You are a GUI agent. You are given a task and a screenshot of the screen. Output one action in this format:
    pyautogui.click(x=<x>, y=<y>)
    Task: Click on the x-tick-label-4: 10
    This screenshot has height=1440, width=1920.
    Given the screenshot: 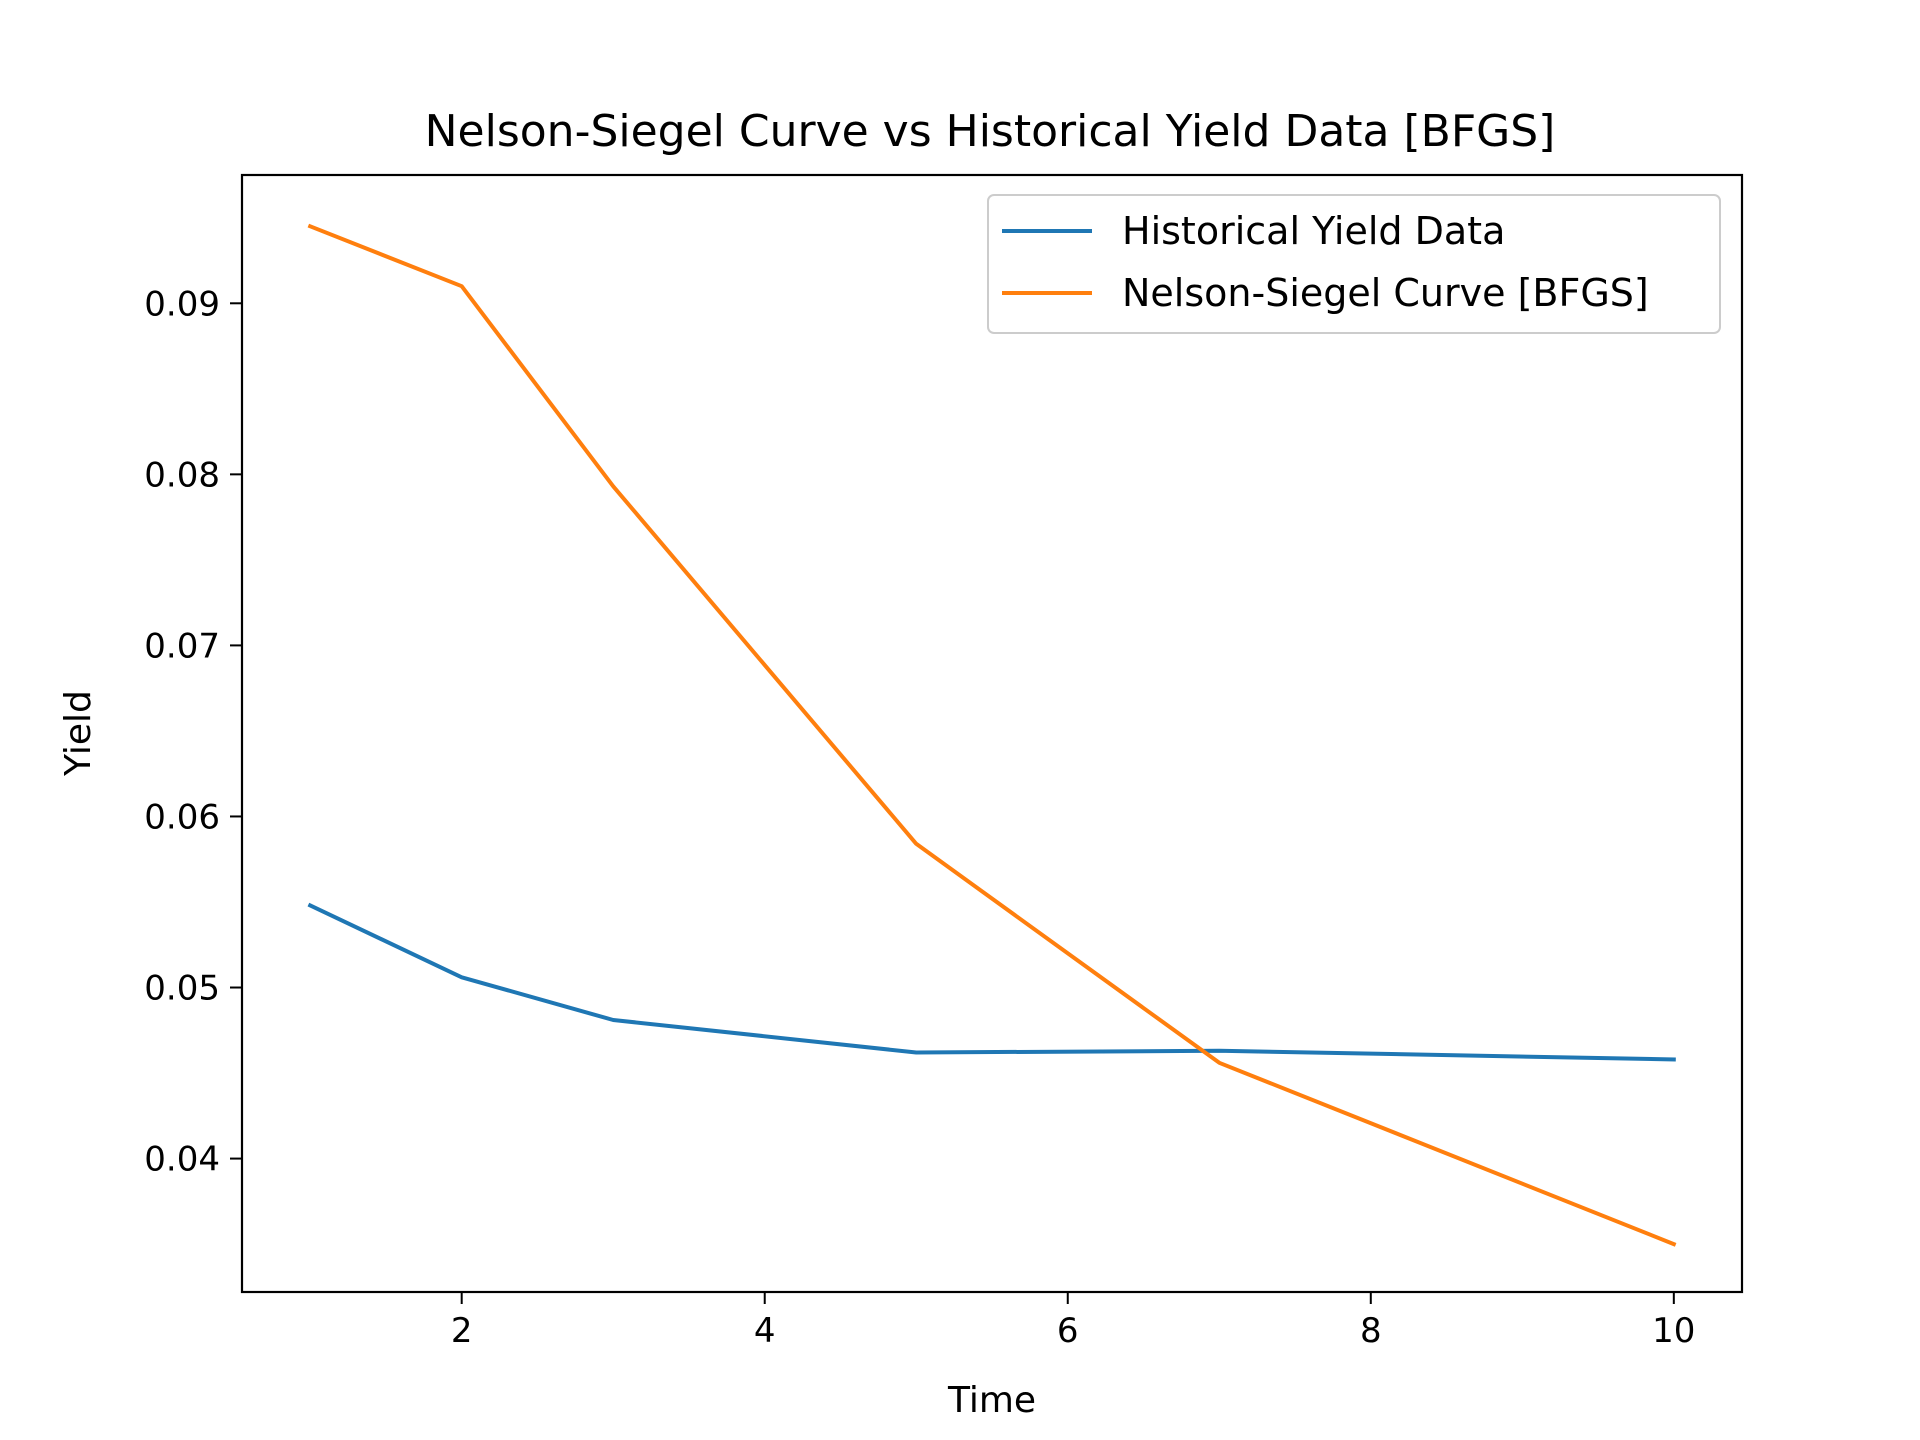 What is the action you would take?
    pyautogui.click(x=1673, y=1331)
    